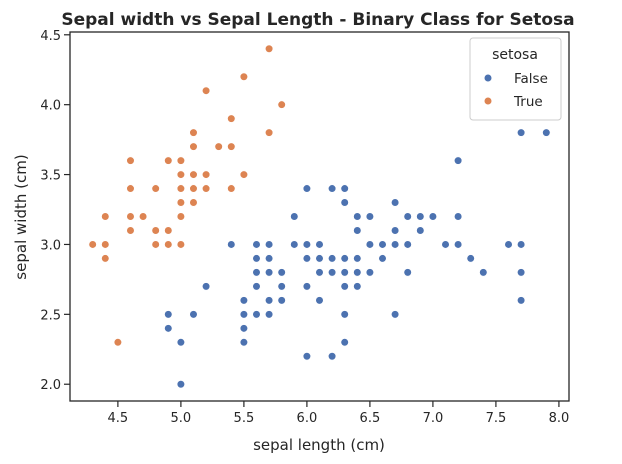 The image size is (622, 464). Describe the element at coordinates (50, 385) in the screenshot. I see `y-tick-label: 2.0` at that location.